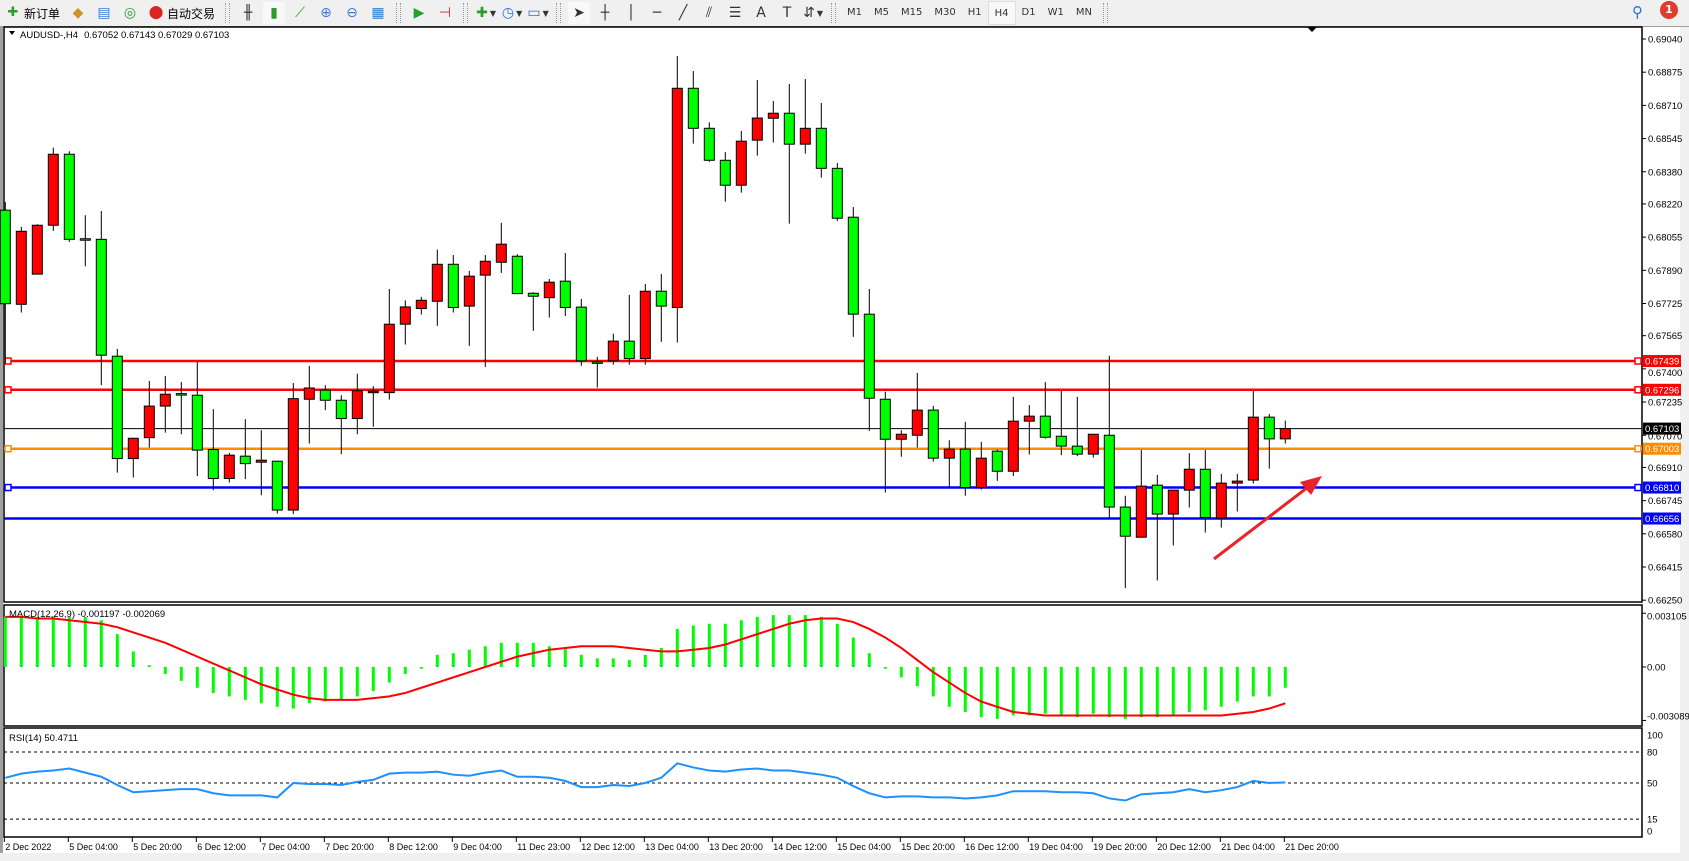 Image resolution: width=1689 pixels, height=861 pixels. Describe the element at coordinates (274, 13) in the screenshot. I see `candlestick-button: ▮` at that location.